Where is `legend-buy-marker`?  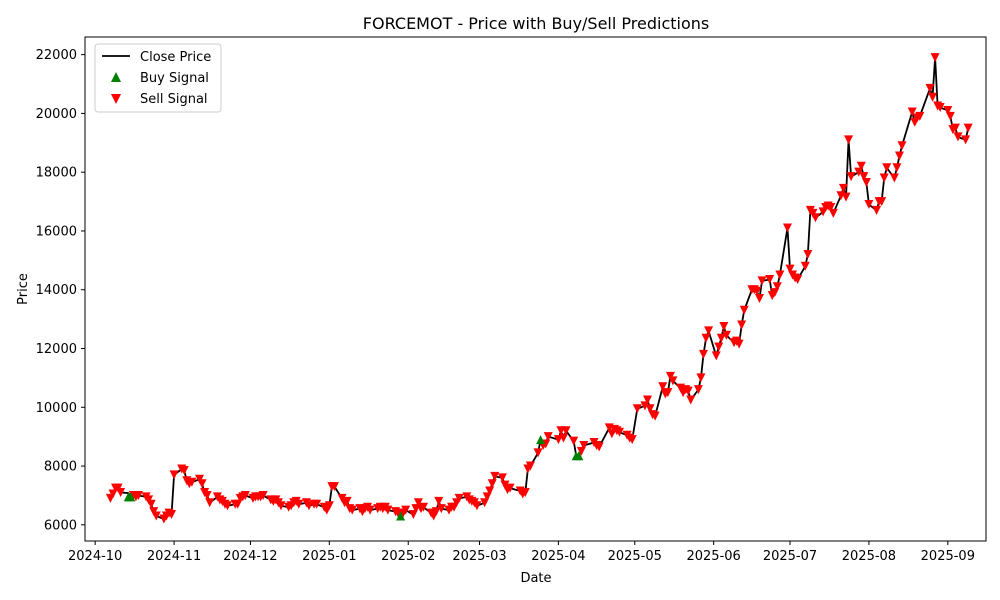 legend-buy-marker is located at coordinates (116, 77).